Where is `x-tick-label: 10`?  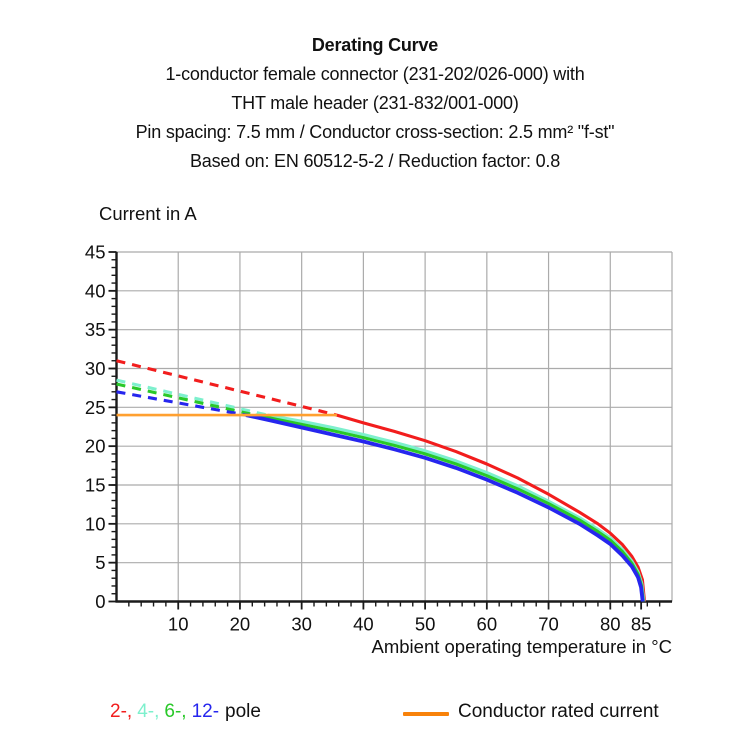
x-tick-label: 10 is located at coordinates (178, 624).